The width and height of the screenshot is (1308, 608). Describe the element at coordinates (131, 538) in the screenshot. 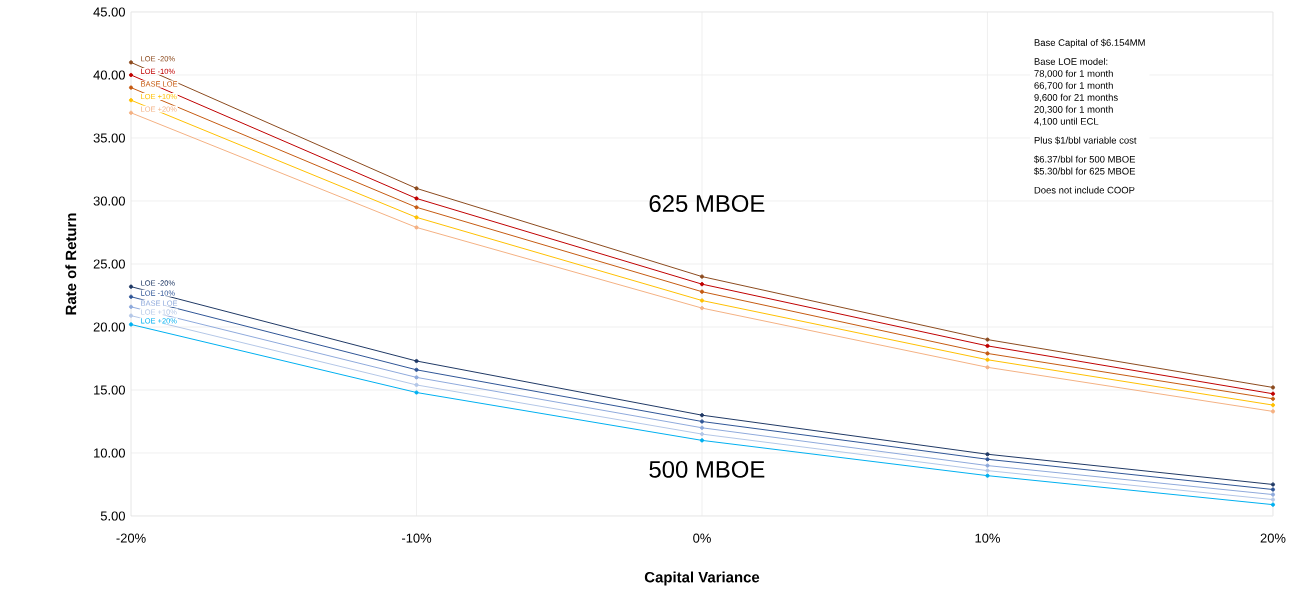

I see `x-tick-label: -20%` at that location.